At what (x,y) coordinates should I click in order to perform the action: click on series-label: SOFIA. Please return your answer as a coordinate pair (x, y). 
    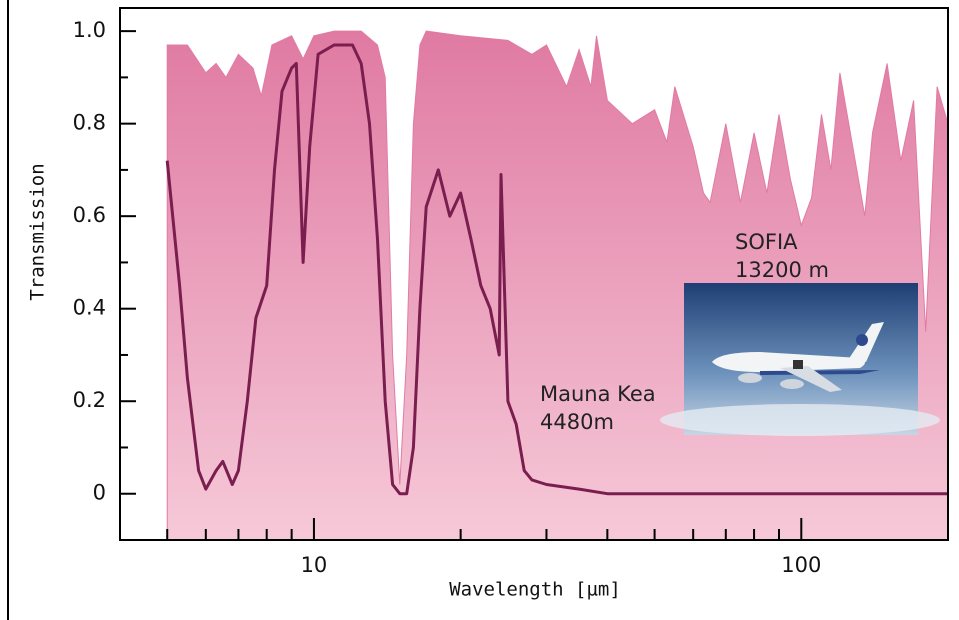
    Looking at the image, I should click on (766, 242).